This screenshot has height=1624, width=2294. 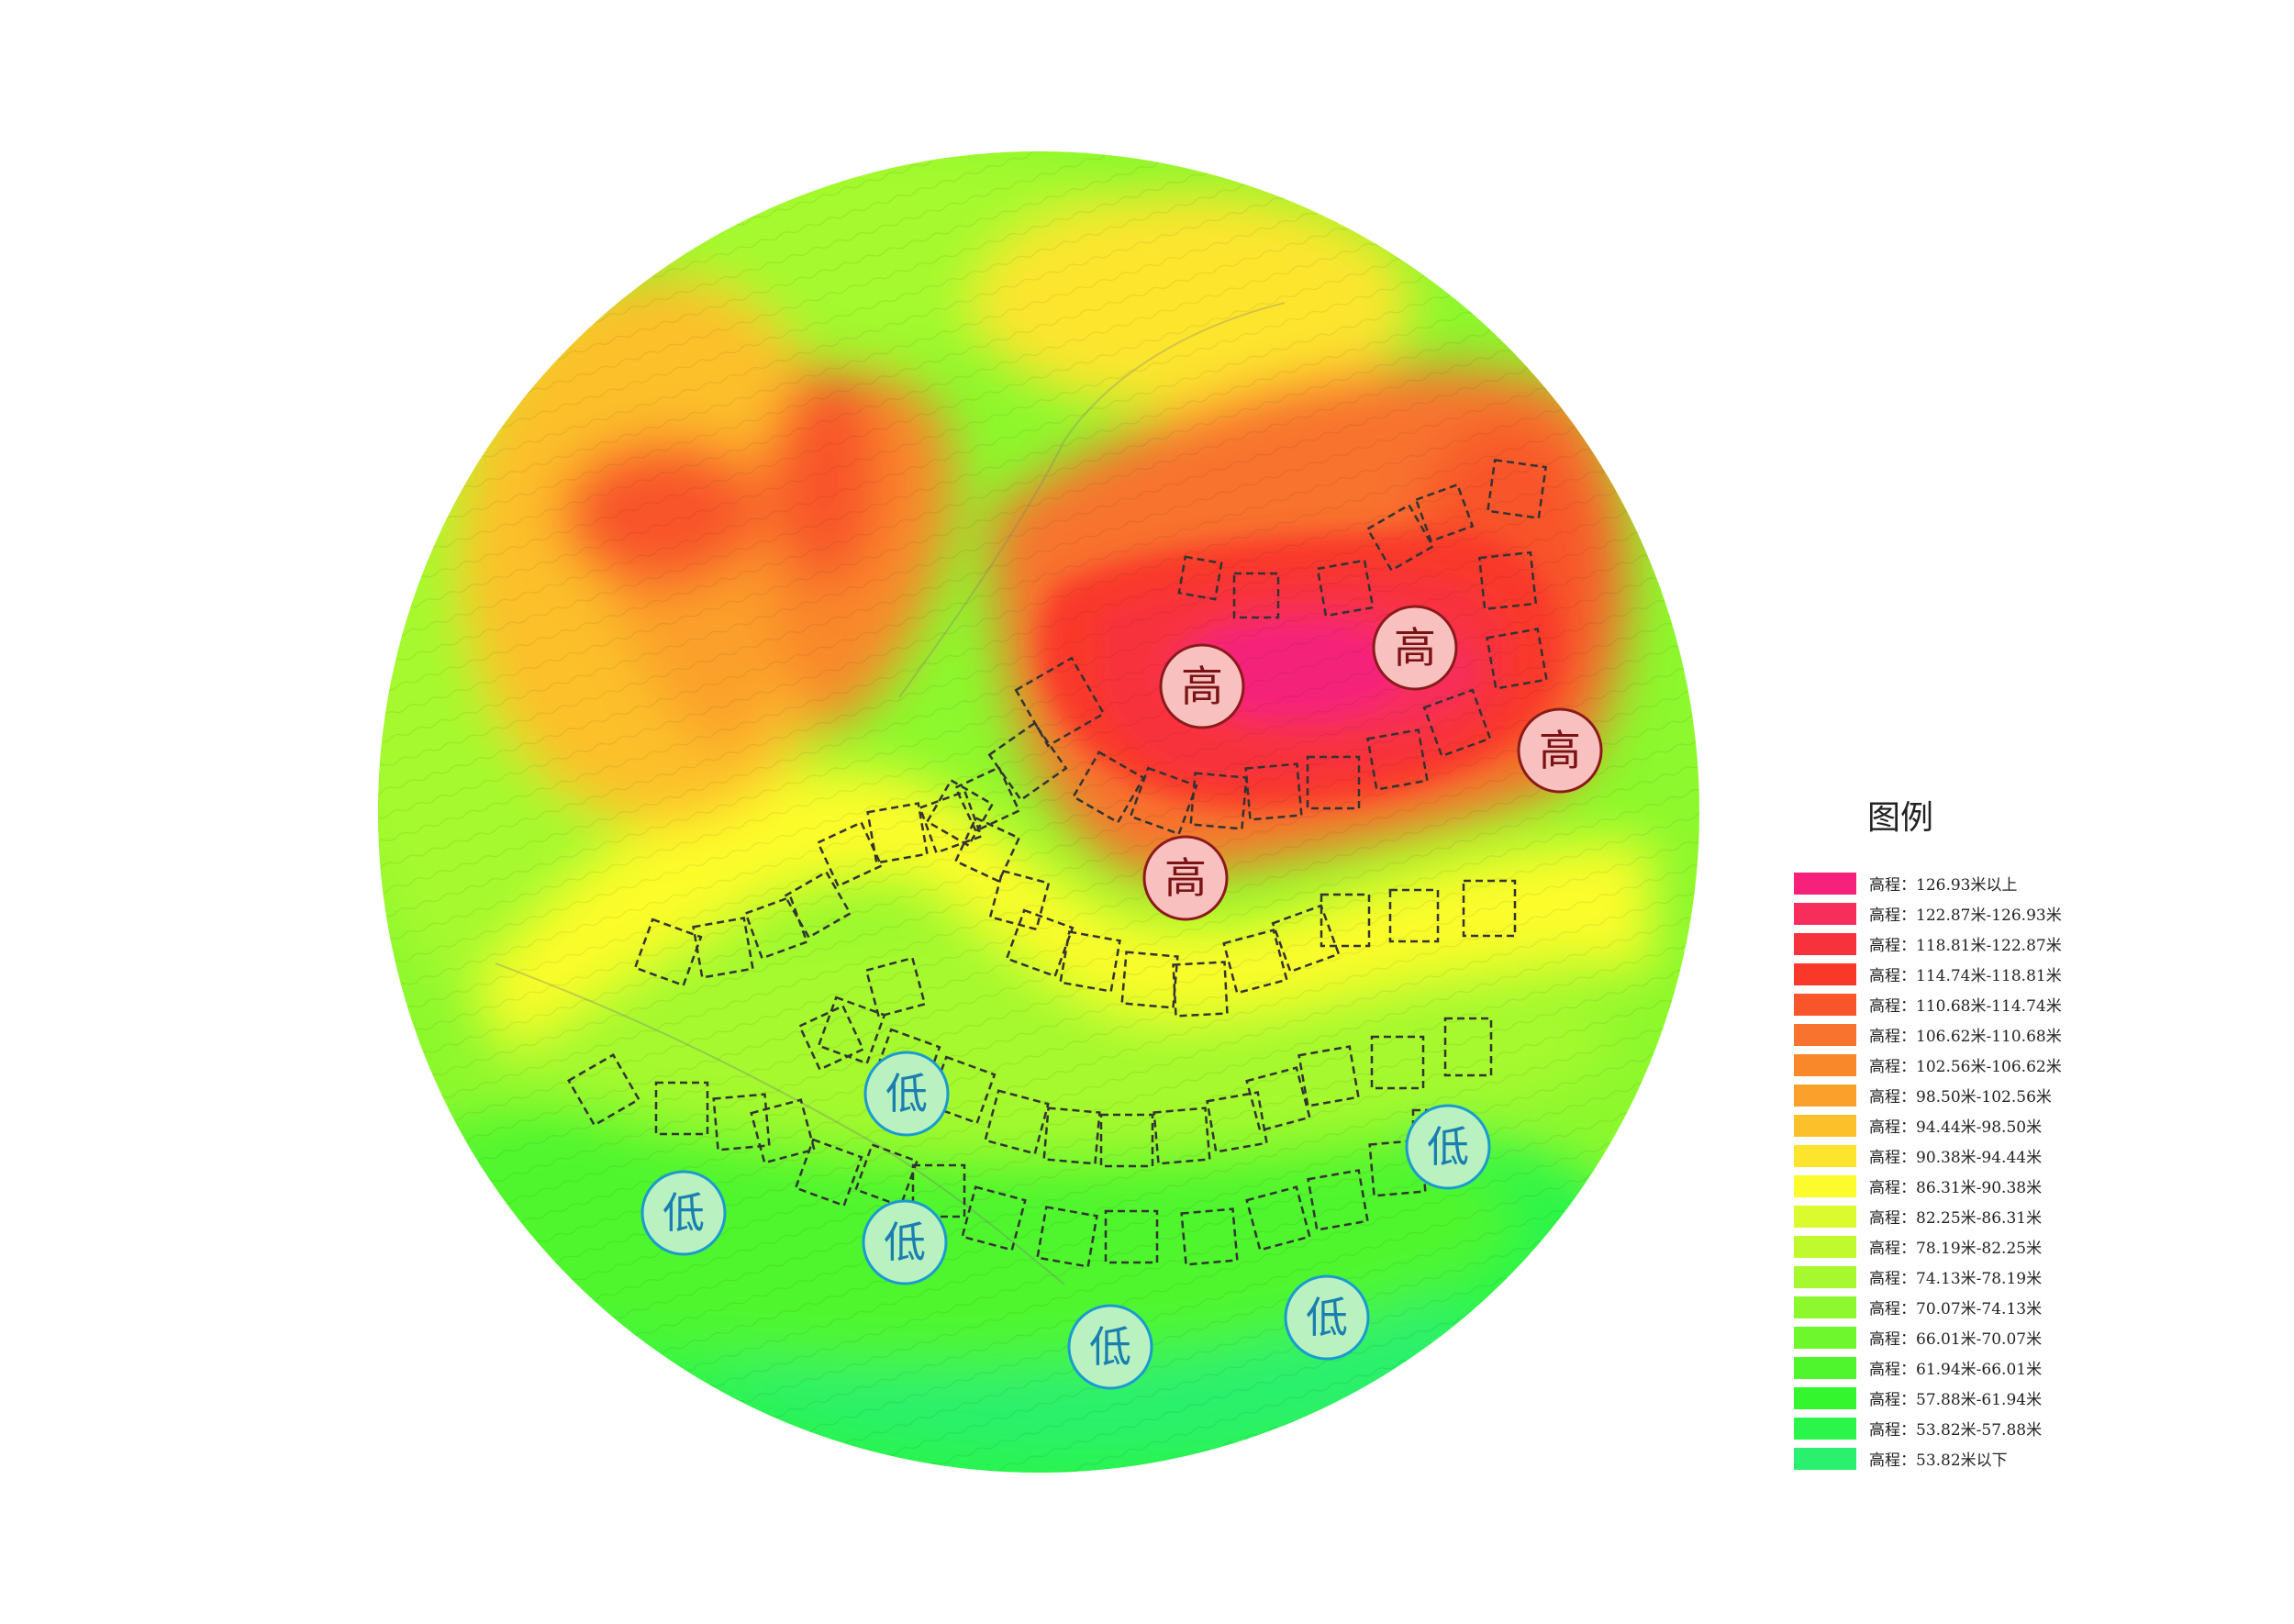 What do you see at coordinates (1956, 1158) in the screenshot?
I see `legend-label: 高程：90.38米-94.44米` at bounding box center [1956, 1158].